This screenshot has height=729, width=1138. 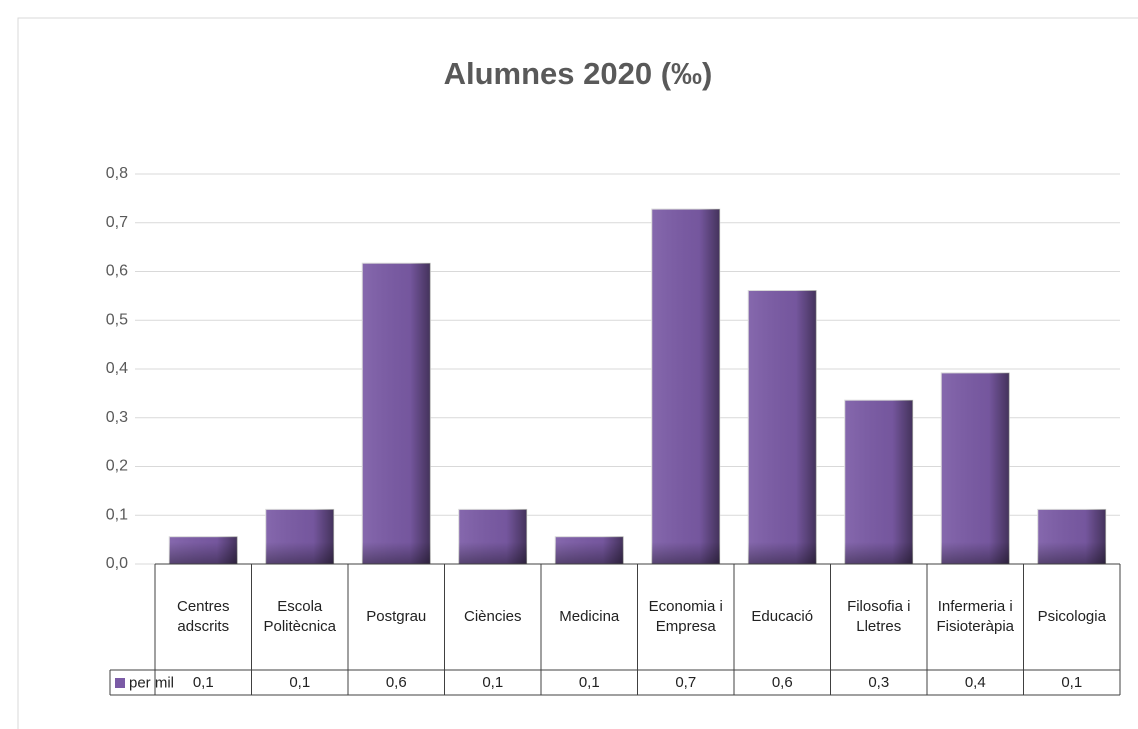 I want to click on x-tick-label-box: Educació, so click(x=782, y=616).